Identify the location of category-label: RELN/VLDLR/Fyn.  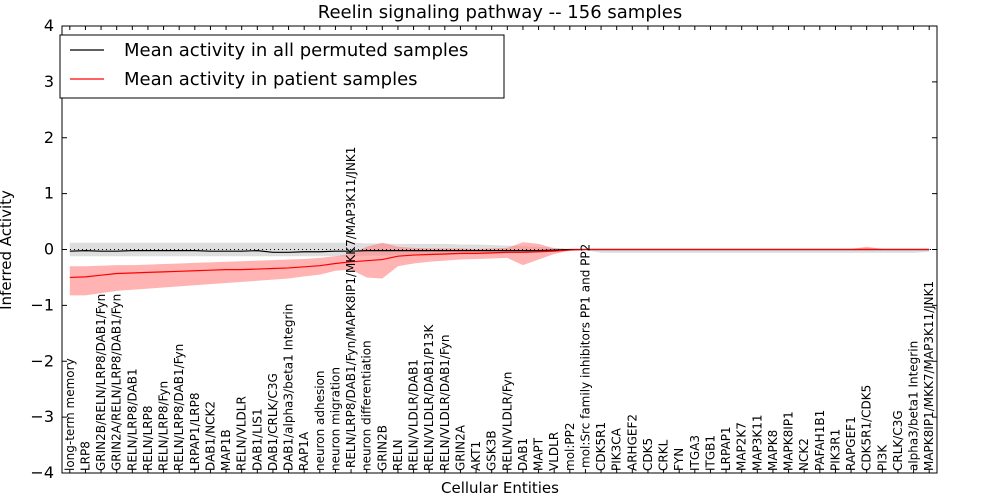
(507, 421).